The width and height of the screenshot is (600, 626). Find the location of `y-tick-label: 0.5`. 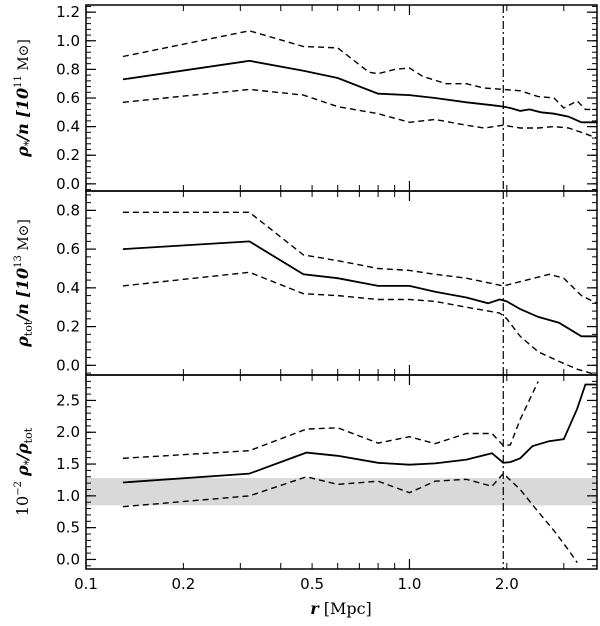

y-tick-label: 0.5 is located at coordinates (68, 528).